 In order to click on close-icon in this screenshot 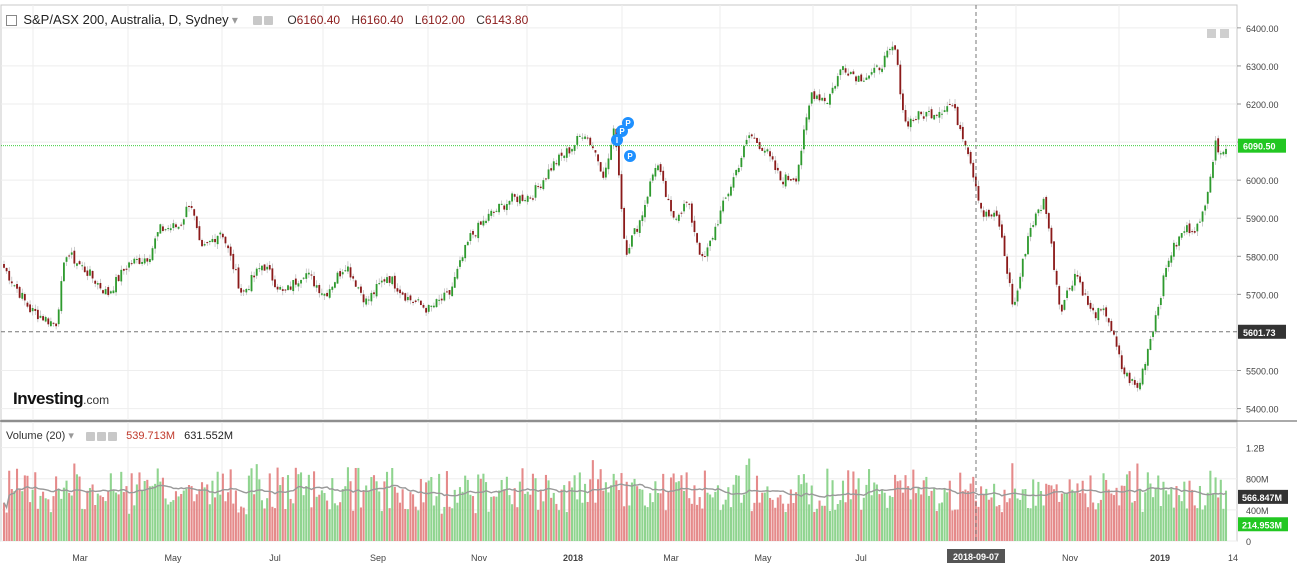, I will do `click(113, 436)`.